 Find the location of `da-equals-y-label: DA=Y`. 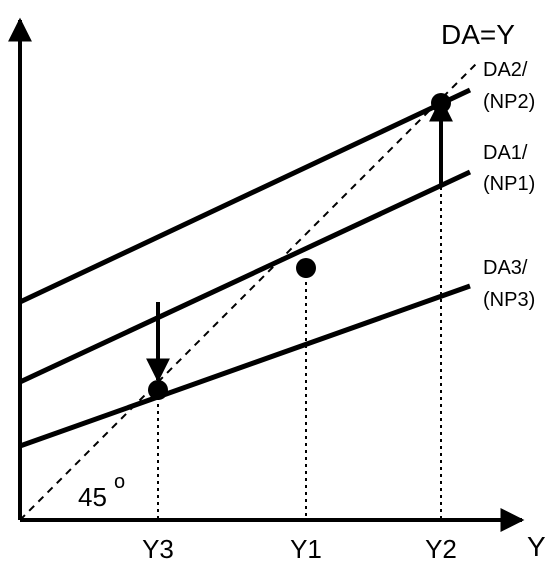

da-equals-y-label: DA=Y is located at coordinates (478, 34).